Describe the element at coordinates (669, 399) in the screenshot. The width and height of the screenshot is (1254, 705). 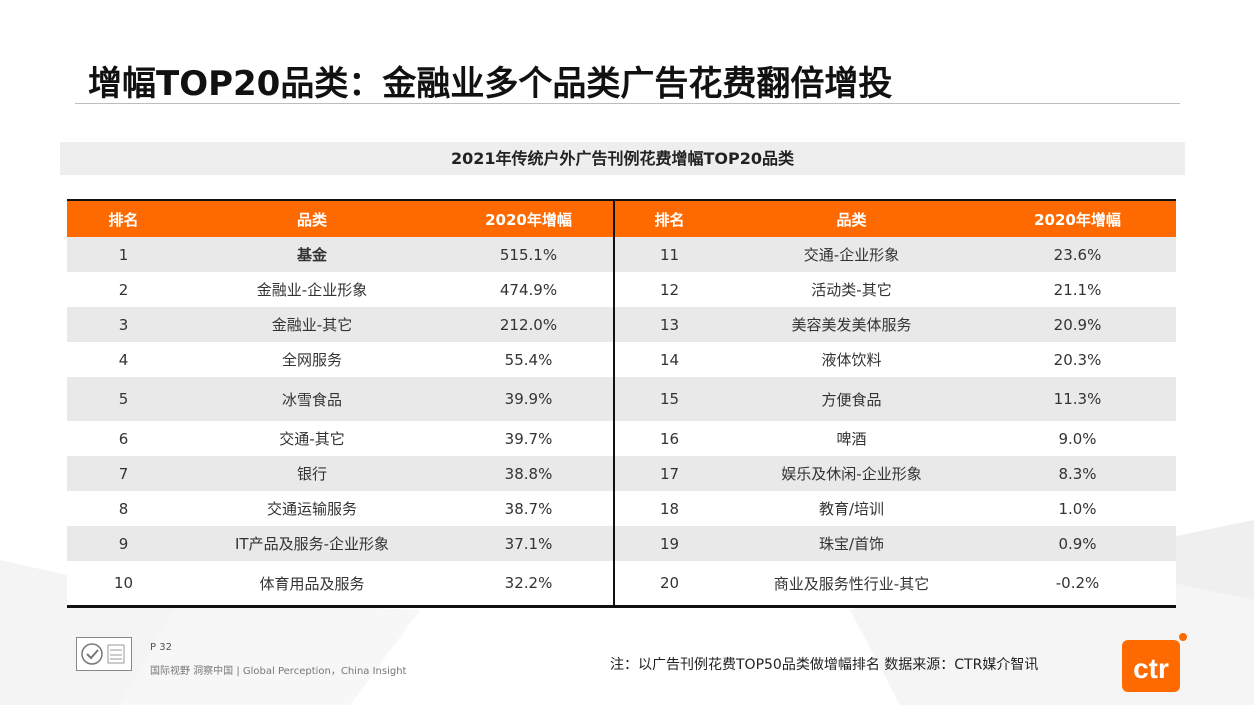
I see `cell-rank: 15` at that location.